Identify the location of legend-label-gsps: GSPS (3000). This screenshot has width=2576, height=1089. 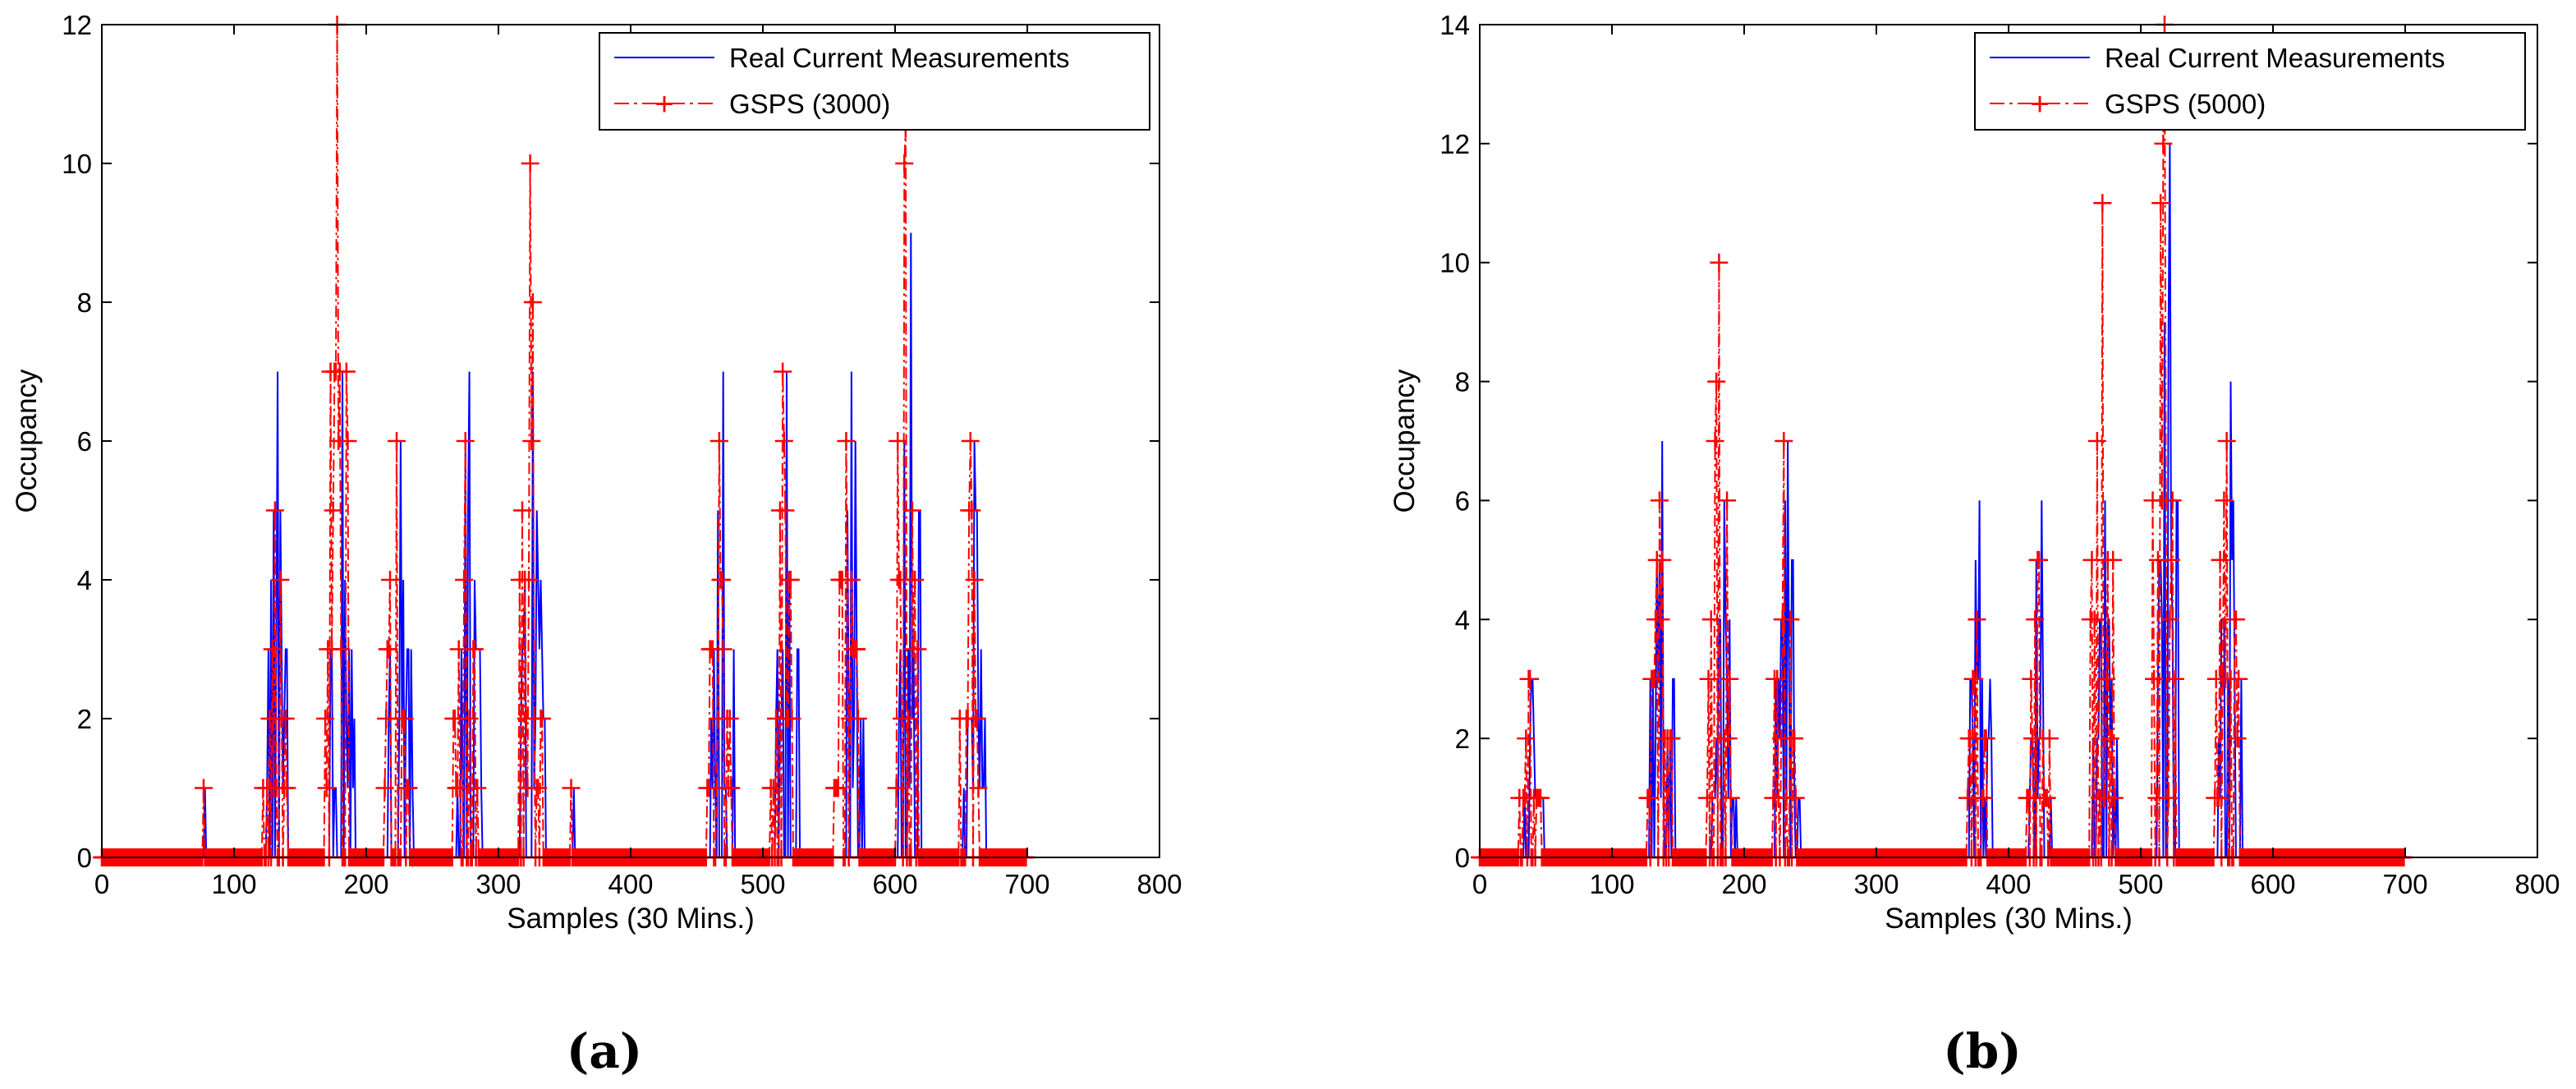
(809, 104).